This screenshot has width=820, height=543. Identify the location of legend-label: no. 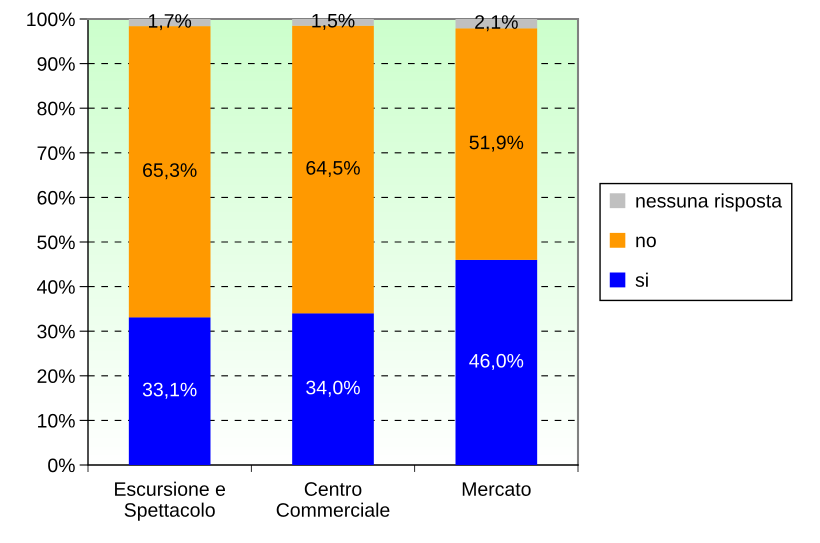
(646, 242).